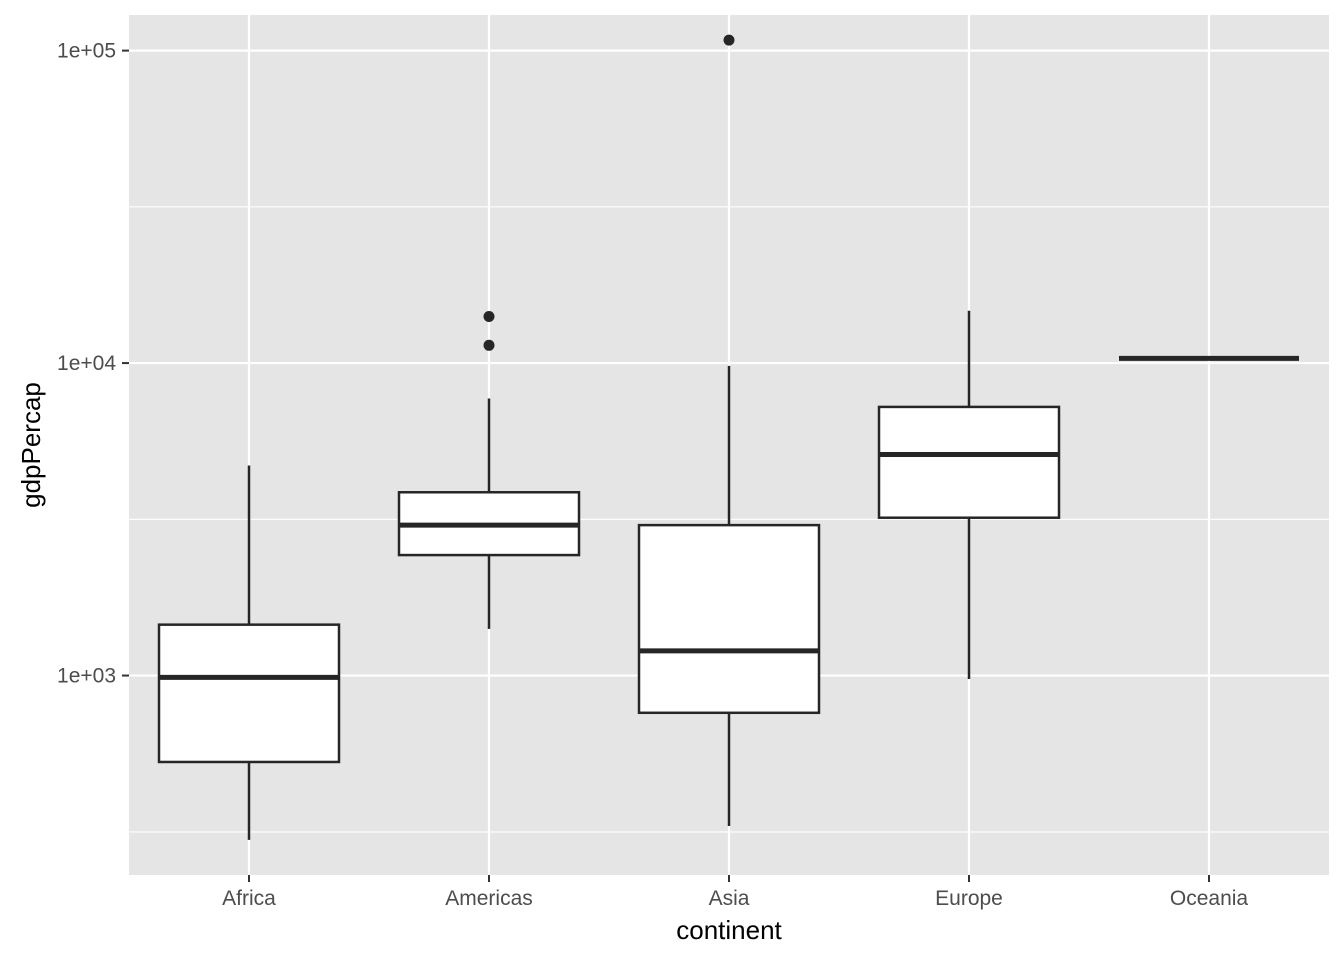 This screenshot has width=1344, height=960. I want to click on x-tick-label: Oceania, so click(1209, 898).